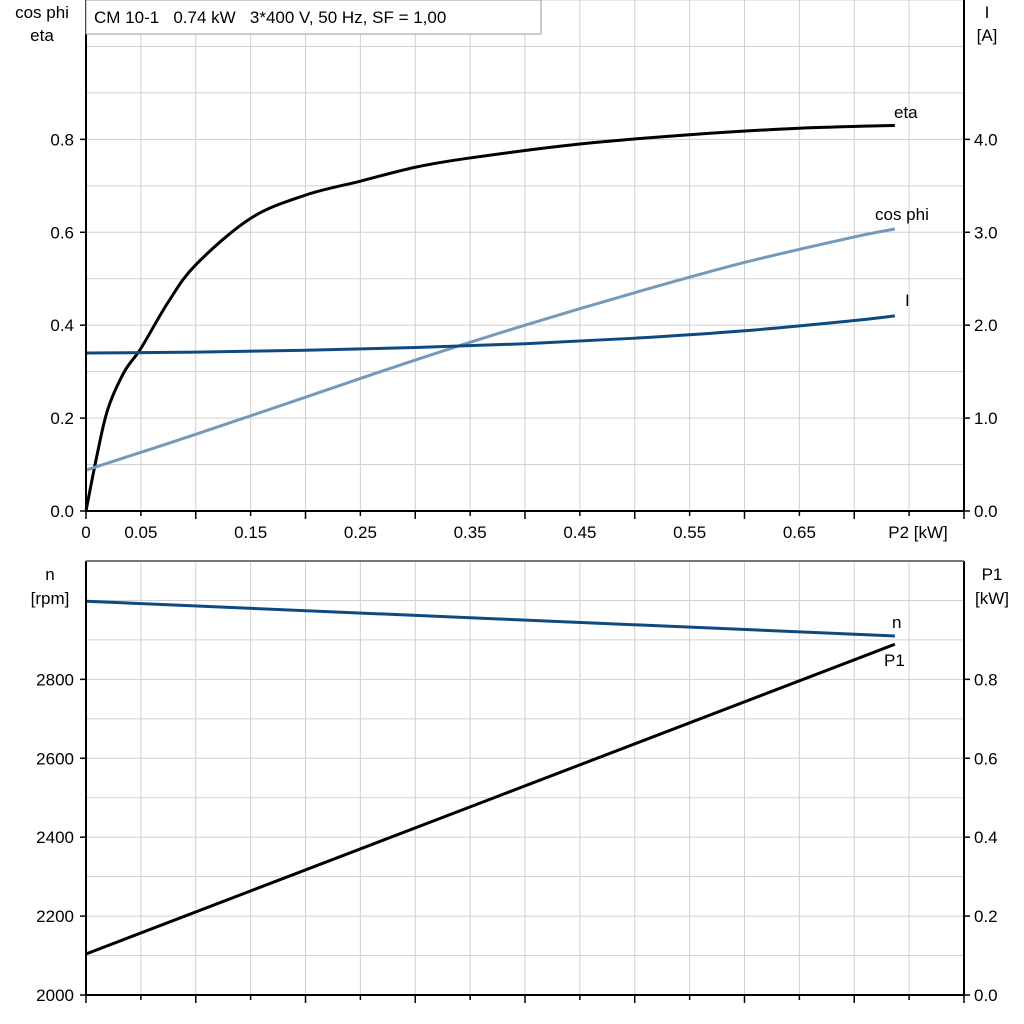 The image size is (1024, 1024). I want to click on y-right-tick-label: 0.6, so click(986, 758).